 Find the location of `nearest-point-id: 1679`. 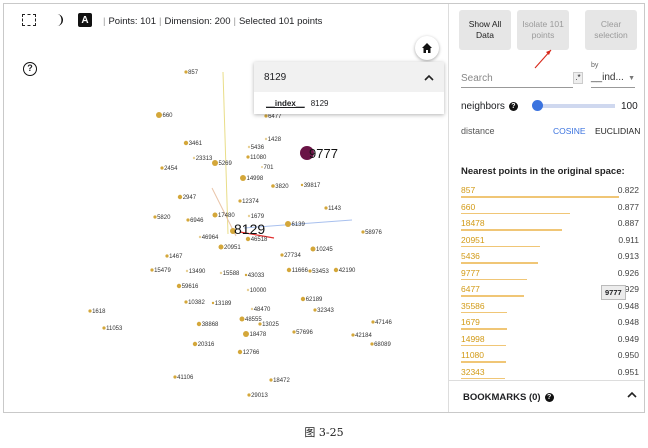

nearest-point-id: 1679 is located at coordinates (470, 322).